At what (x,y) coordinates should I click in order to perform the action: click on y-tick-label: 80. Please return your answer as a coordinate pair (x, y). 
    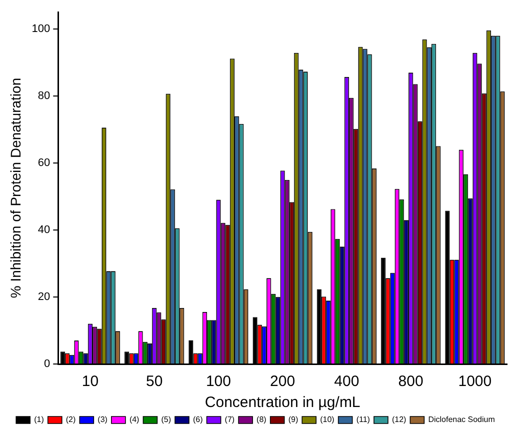
    Looking at the image, I should click on (44, 96).